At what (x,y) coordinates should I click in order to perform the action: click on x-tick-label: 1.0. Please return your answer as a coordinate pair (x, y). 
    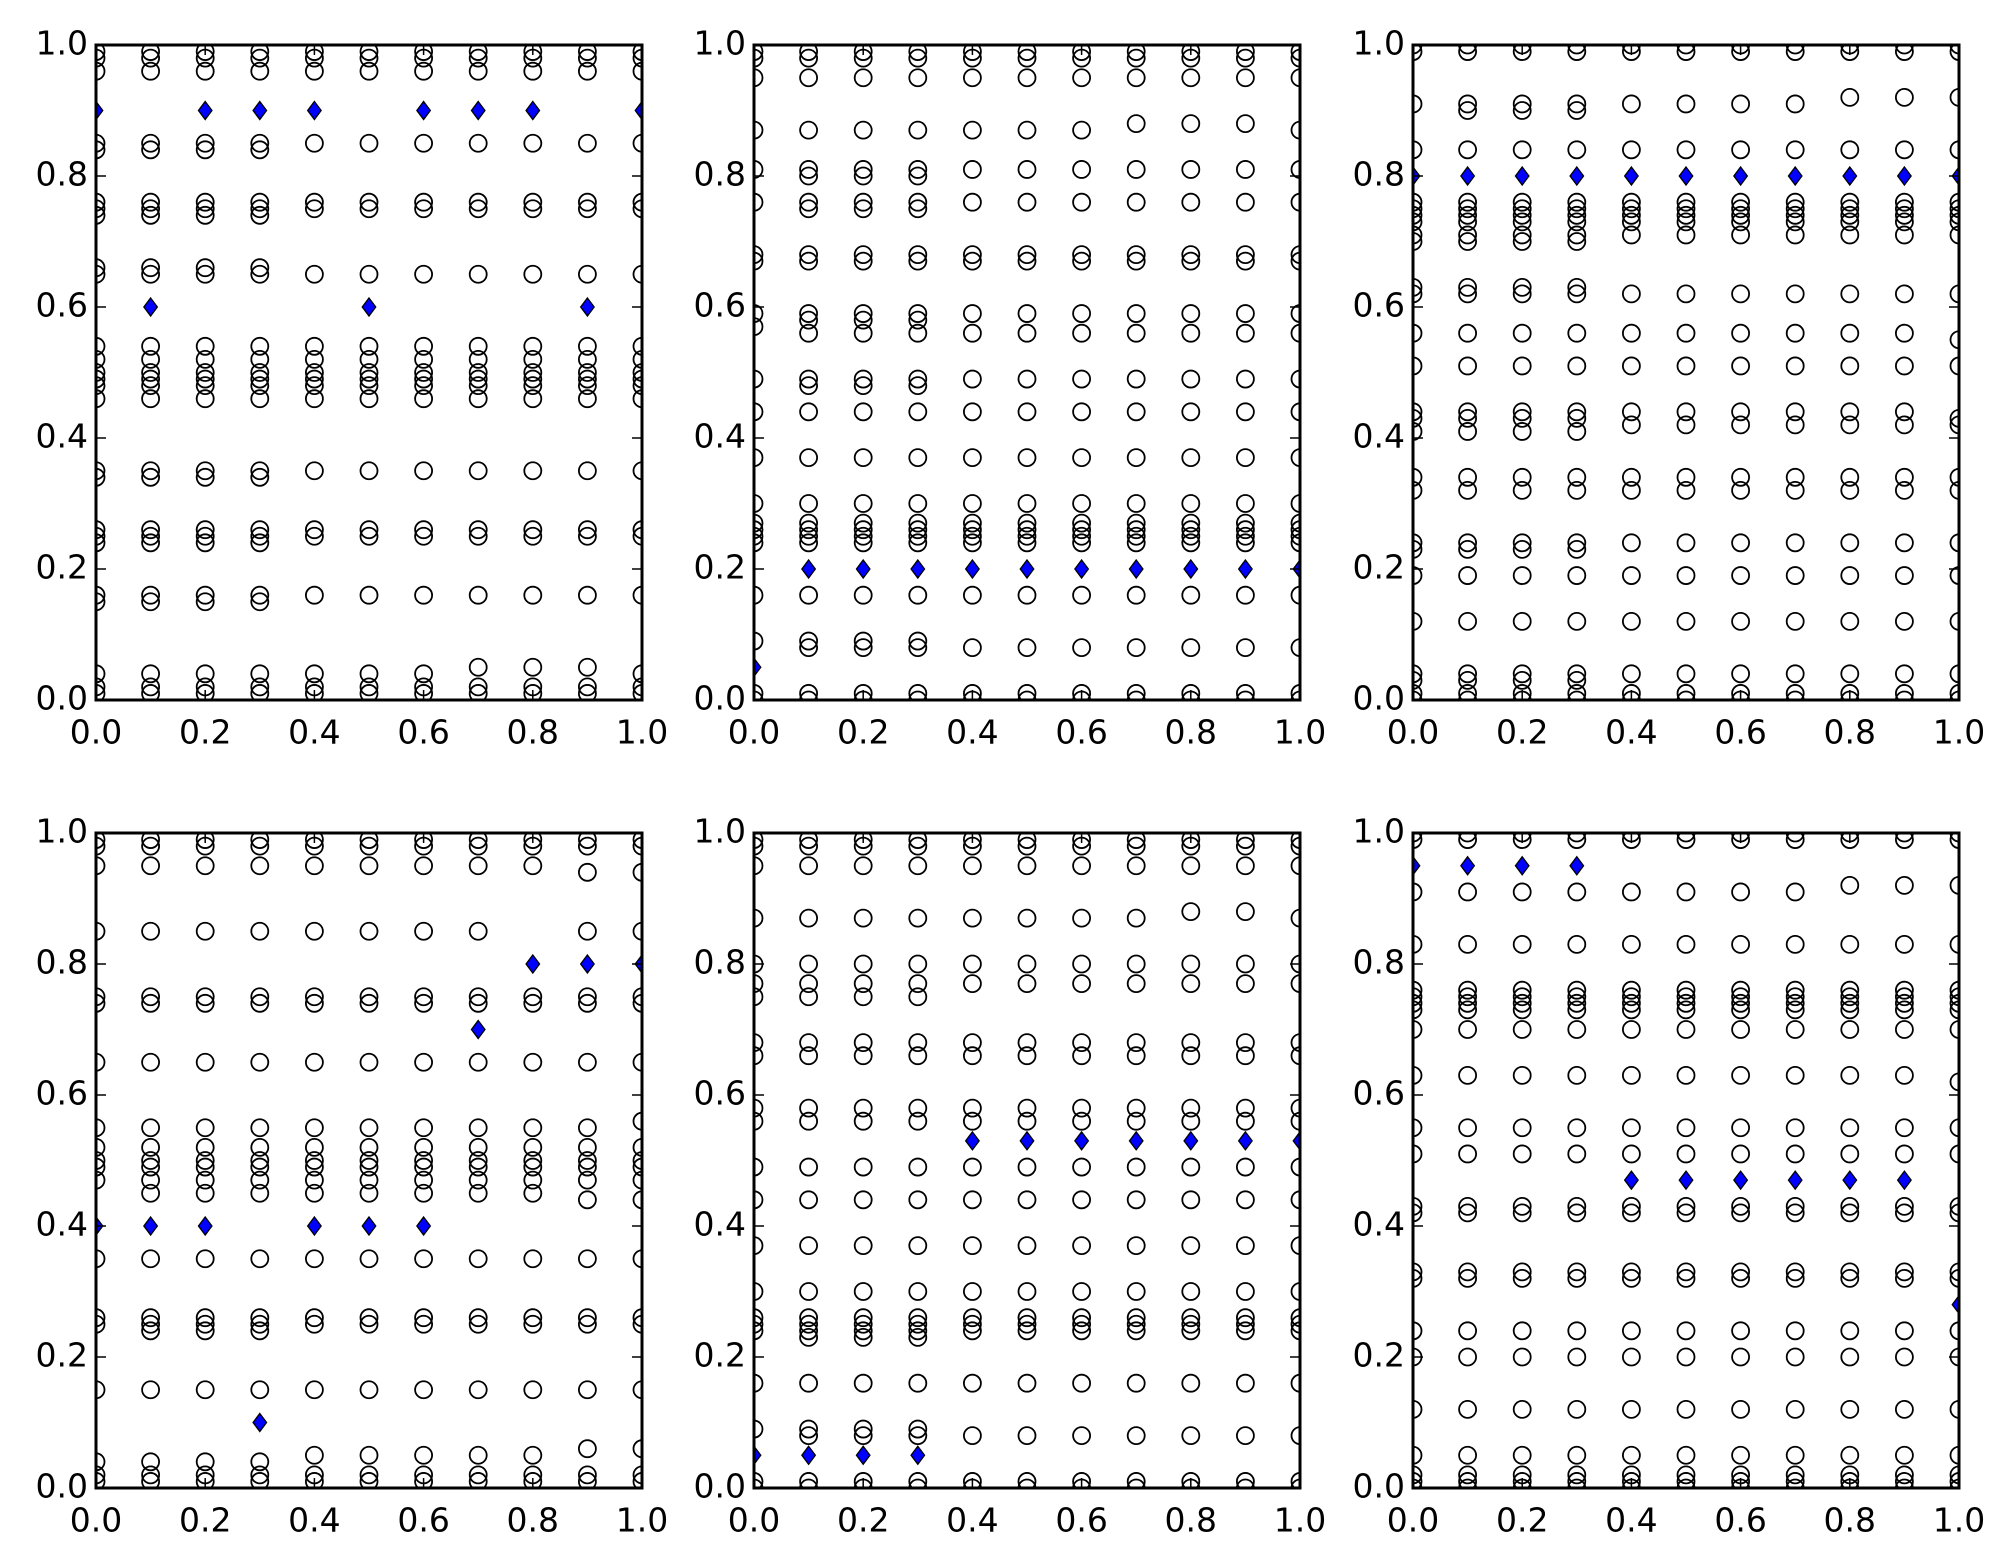
    Looking at the image, I should click on (1300, 732).